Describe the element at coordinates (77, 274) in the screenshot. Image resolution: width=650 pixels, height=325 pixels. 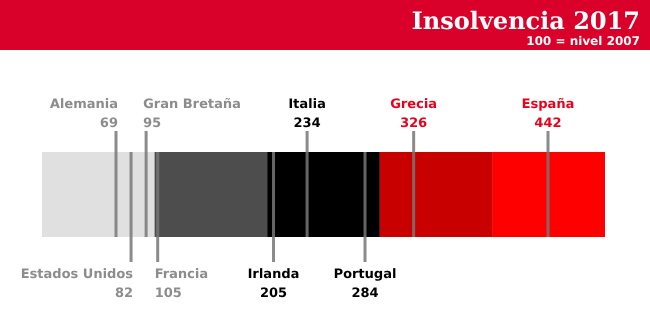
I see `category-label: Estados Unidos` at that location.